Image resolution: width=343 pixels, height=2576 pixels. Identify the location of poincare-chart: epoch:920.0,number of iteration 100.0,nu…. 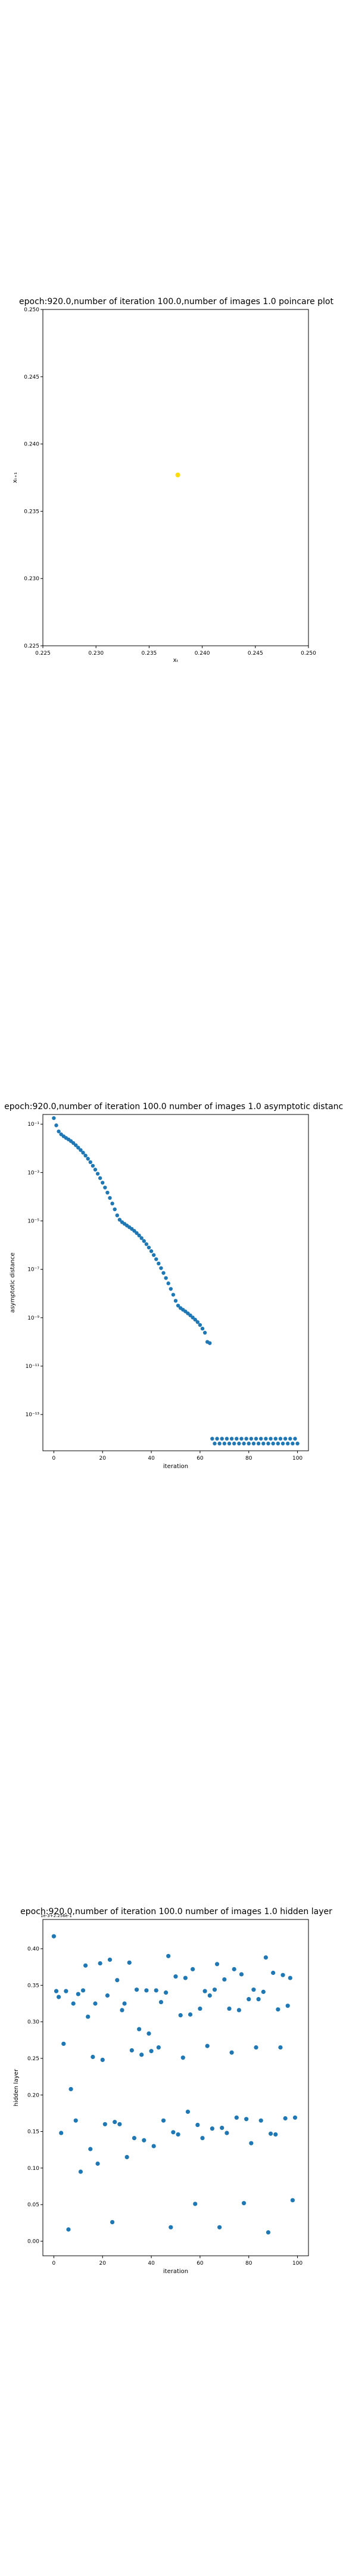
(172, 481).